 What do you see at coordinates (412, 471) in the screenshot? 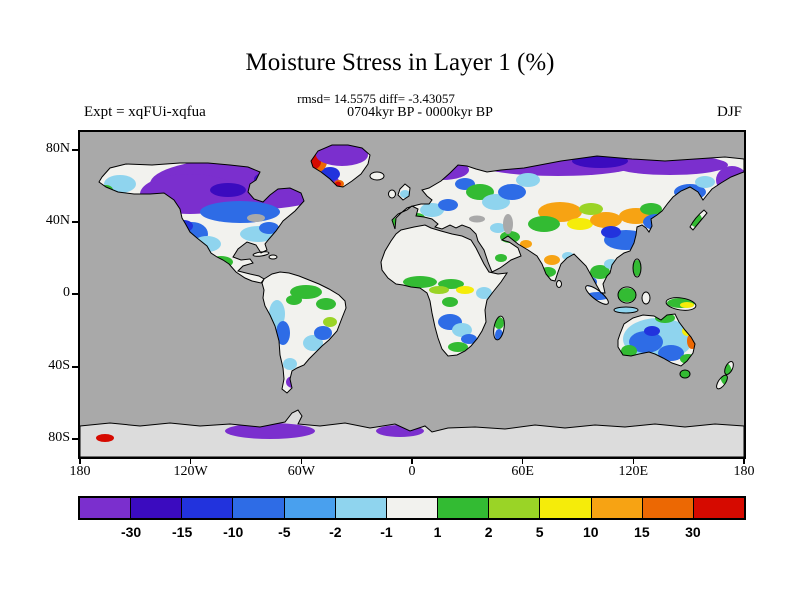
I see `lon-tick-label: 0` at bounding box center [412, 471].